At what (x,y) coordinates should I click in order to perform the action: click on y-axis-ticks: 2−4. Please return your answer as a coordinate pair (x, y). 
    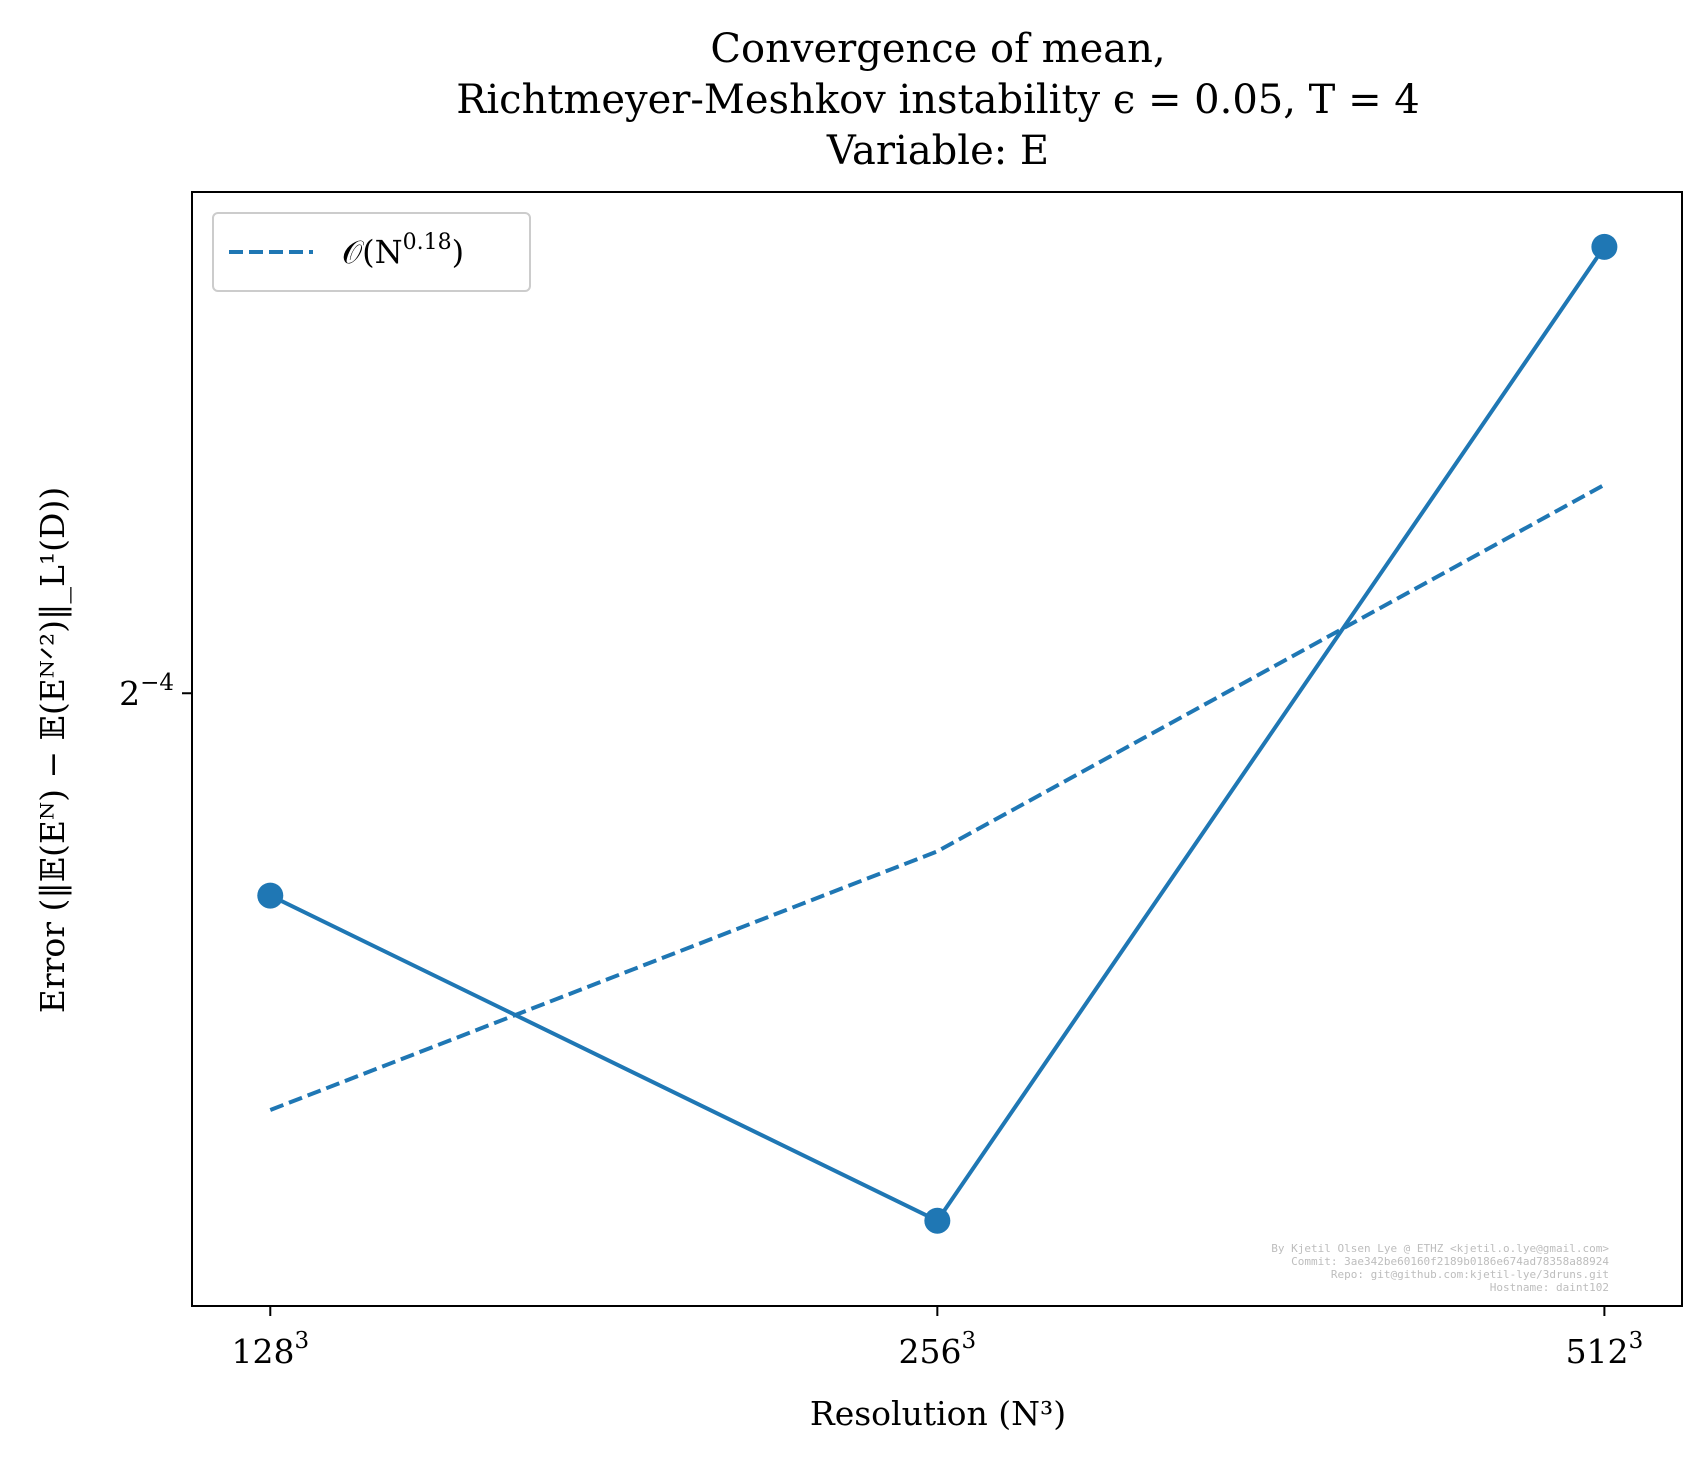
    Looking at the image, I should click on (155, 691).